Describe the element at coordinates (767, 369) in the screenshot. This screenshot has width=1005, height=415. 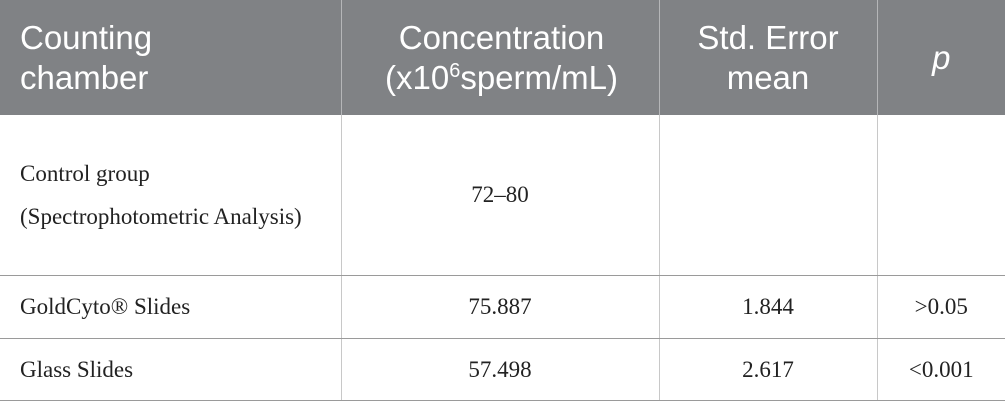
I see `cell: 2.617` at that location.